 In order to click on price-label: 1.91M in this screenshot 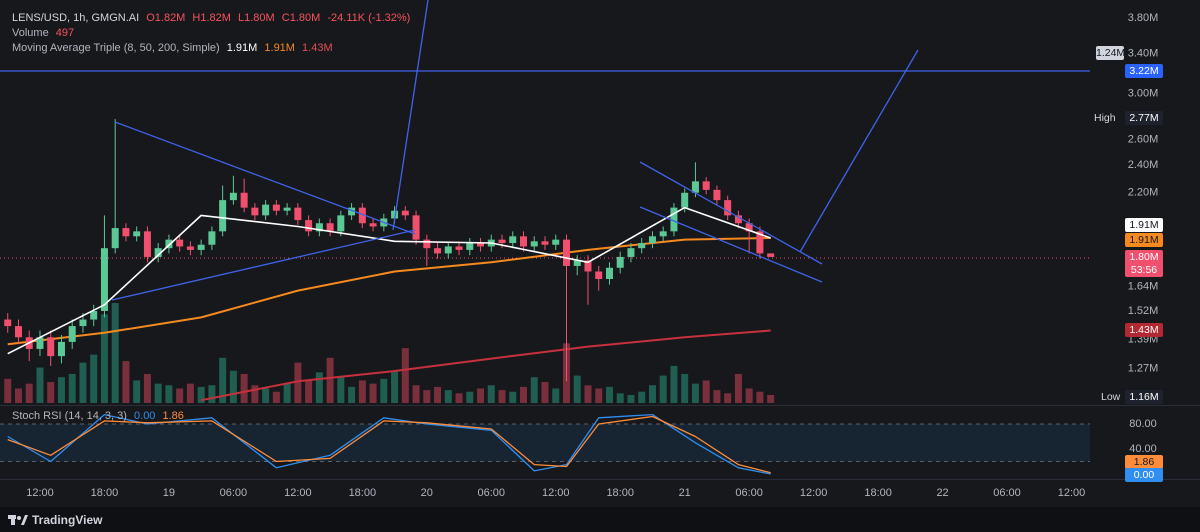, I will do `click(1144, 225)`.